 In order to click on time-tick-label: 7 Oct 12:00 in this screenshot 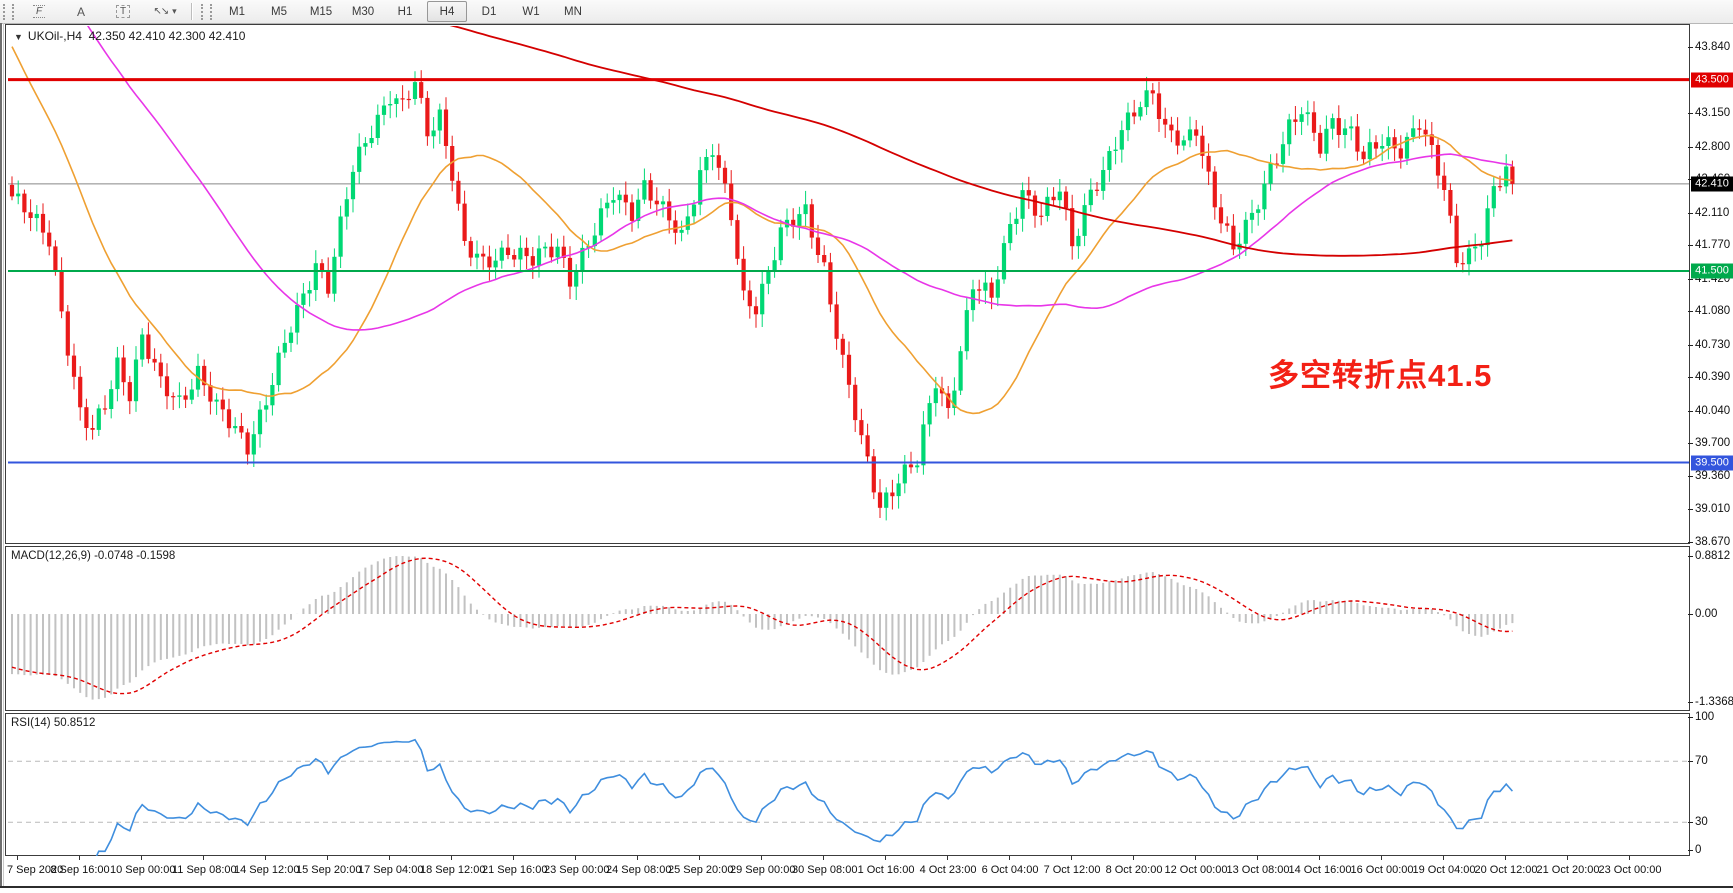, I will do `click(1072, 870)`.